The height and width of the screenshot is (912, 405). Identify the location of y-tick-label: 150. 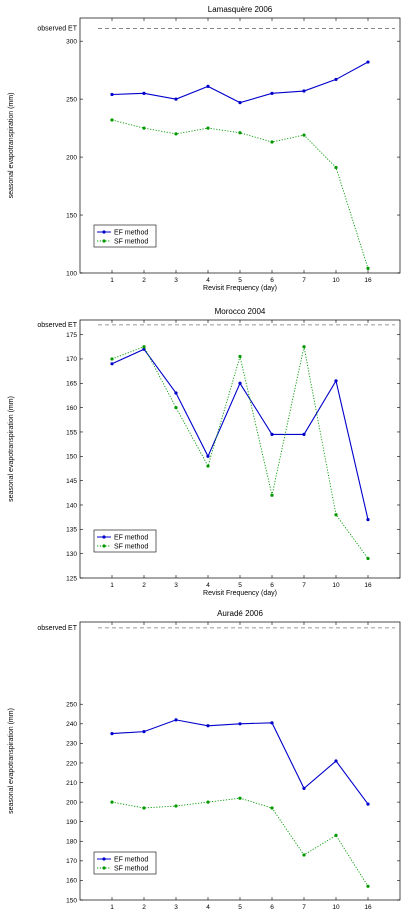
(71, 215).